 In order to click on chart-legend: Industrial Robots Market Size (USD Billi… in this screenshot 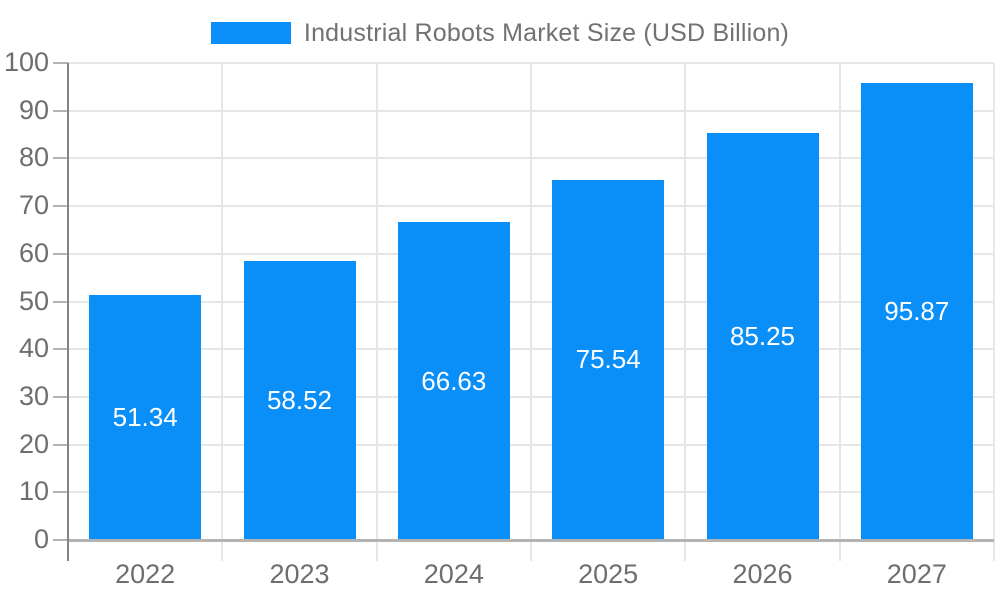, I will do `click(500, 33)`.